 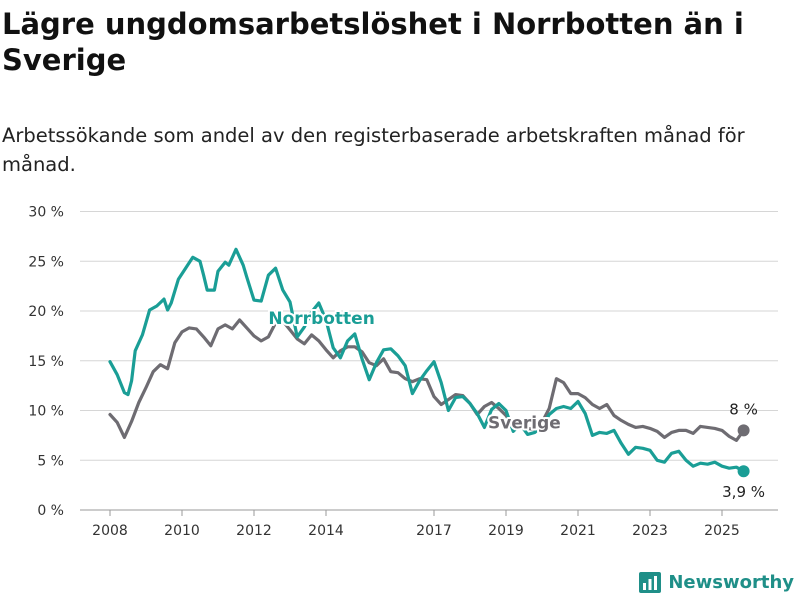 I want to click on x-axis: 2008 2010 2012 2014 2017 2019 2021 2023 2025, so click(x=416, y=524).